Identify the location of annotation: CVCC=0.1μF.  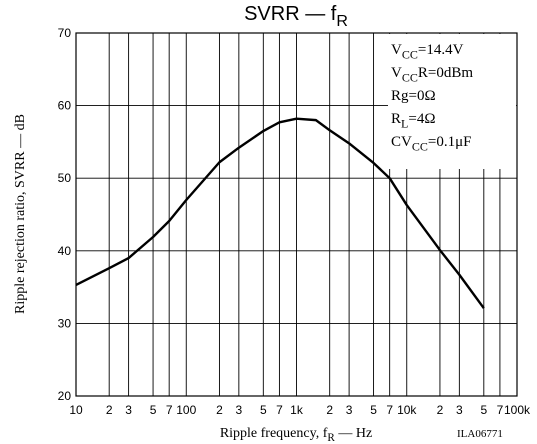
(431, 144).